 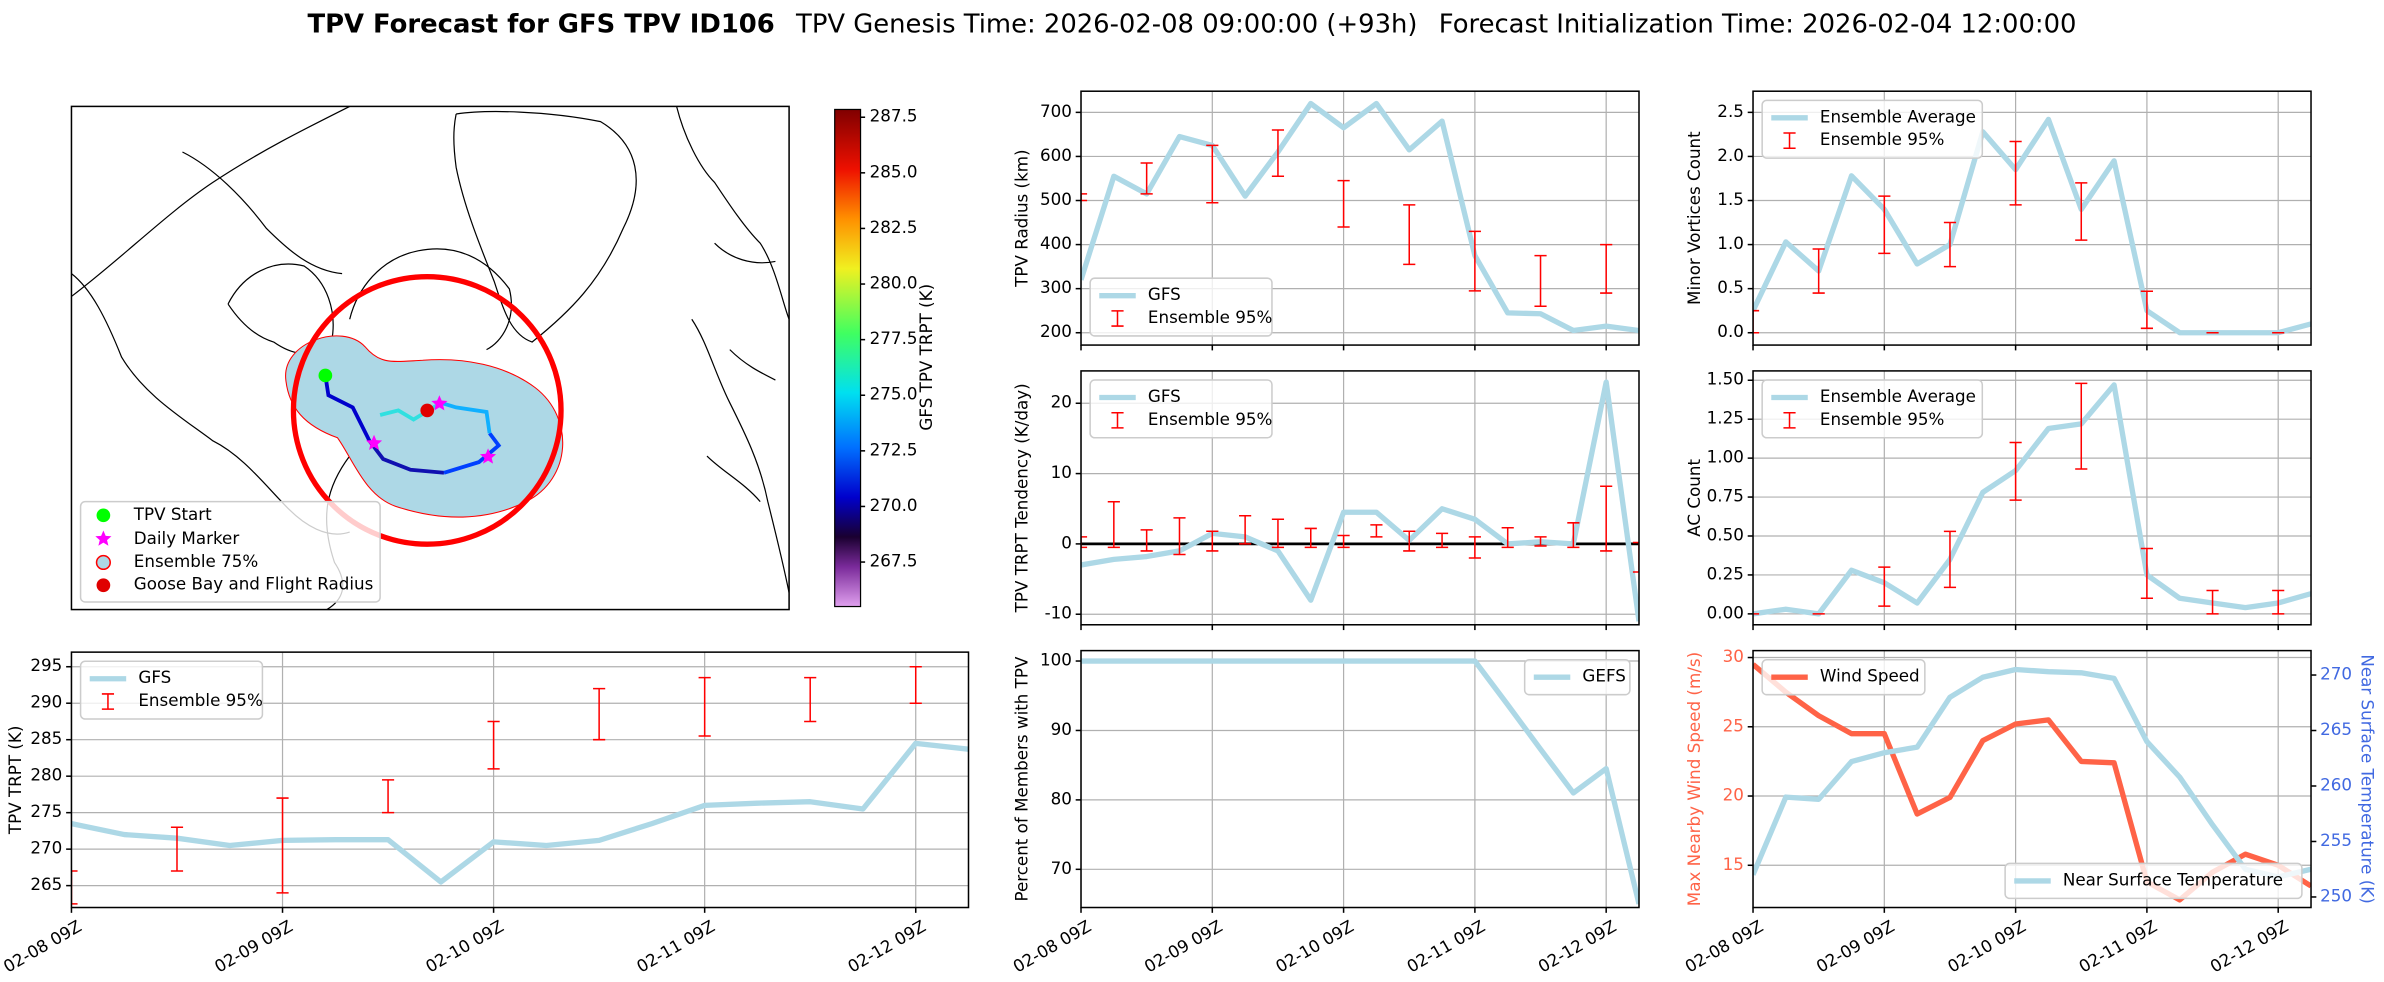 I want to click on colorbar-tick-label: 270.0, so click(x=894, y=505).